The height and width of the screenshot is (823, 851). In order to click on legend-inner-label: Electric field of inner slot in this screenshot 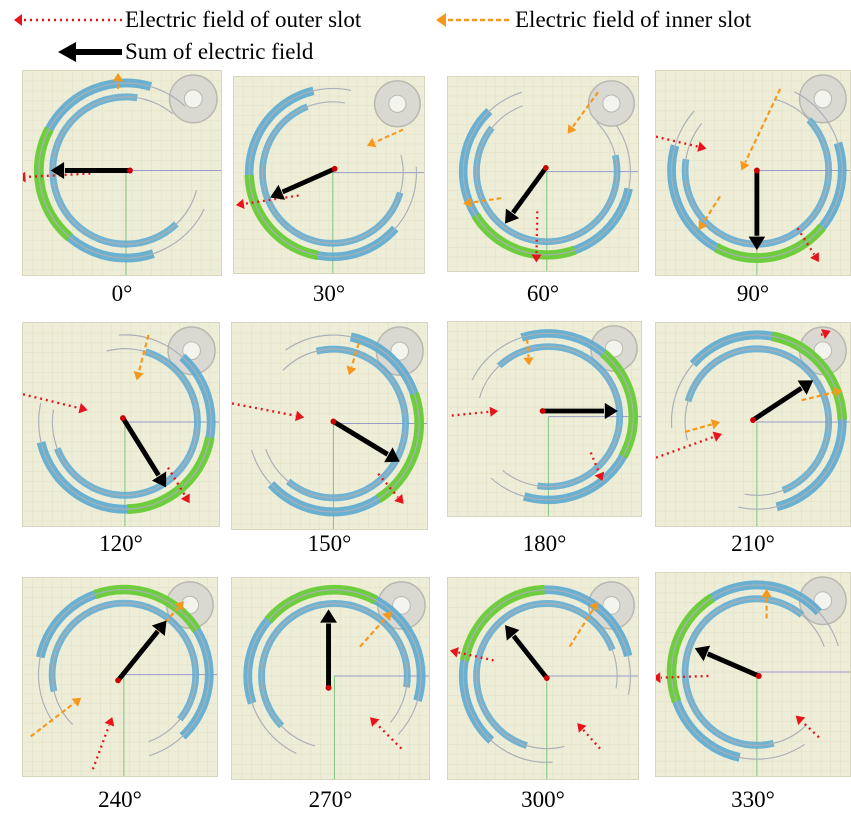, I will do `click(633, 19)`.